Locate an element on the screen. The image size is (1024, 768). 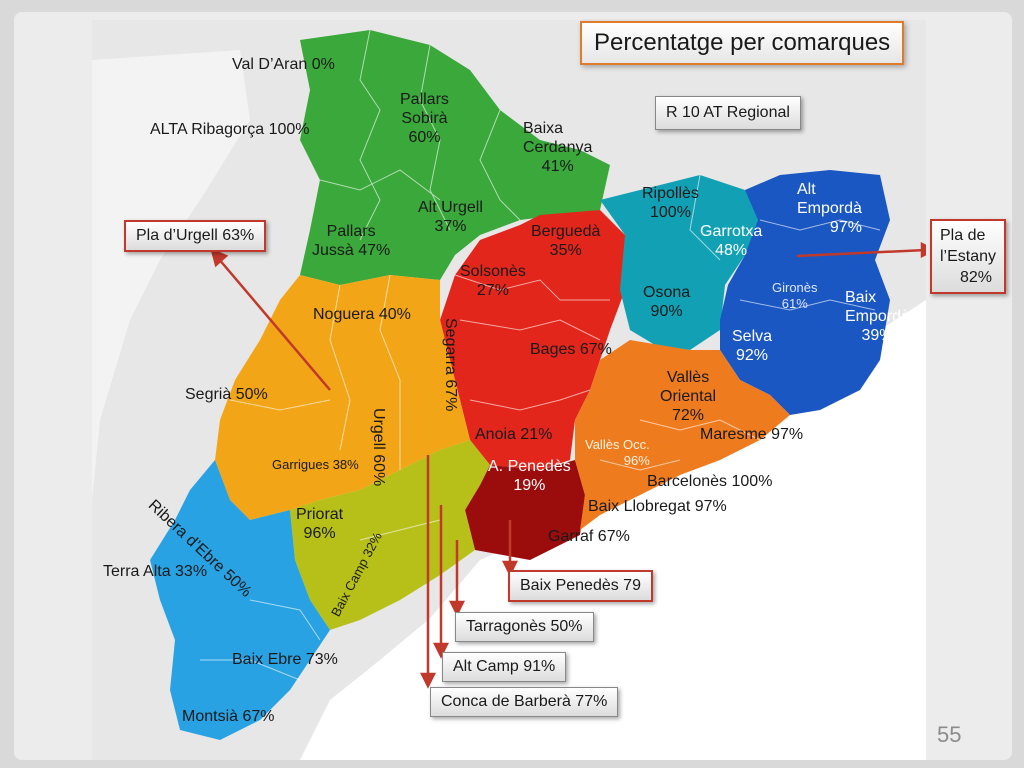
label-noguera: Noguera 40% is located at coordinates (362, 314).